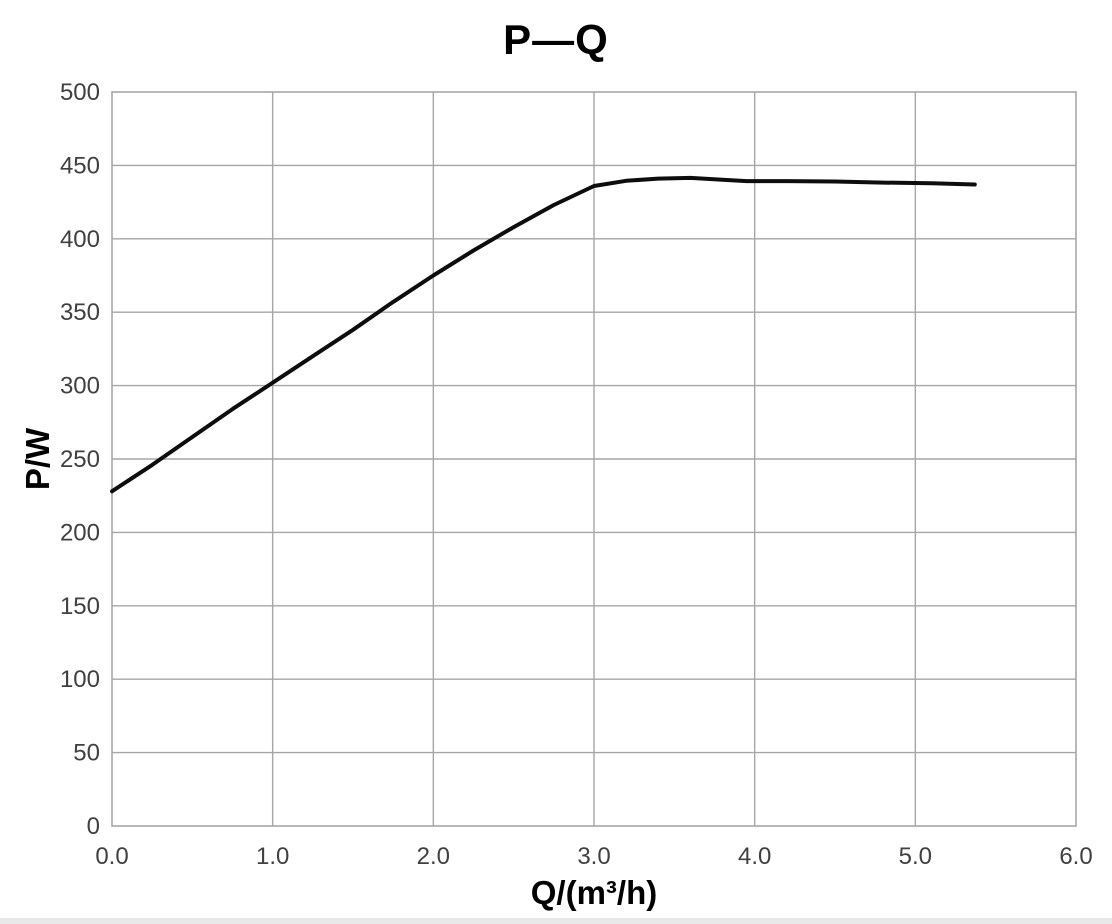 Image resolution: width=1112 pixels, height=924 pixels. What do you see at coordinates (433, 856) in the screenshot?
I see `x-tick-label: 2.0` at bounding box center [433, 856].